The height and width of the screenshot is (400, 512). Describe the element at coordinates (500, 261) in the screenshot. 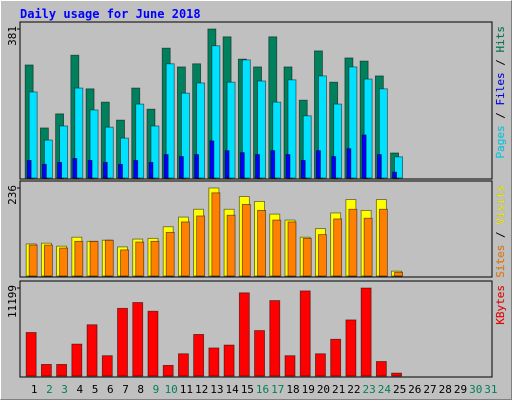

I see `legend-entry: Sites` at that location.